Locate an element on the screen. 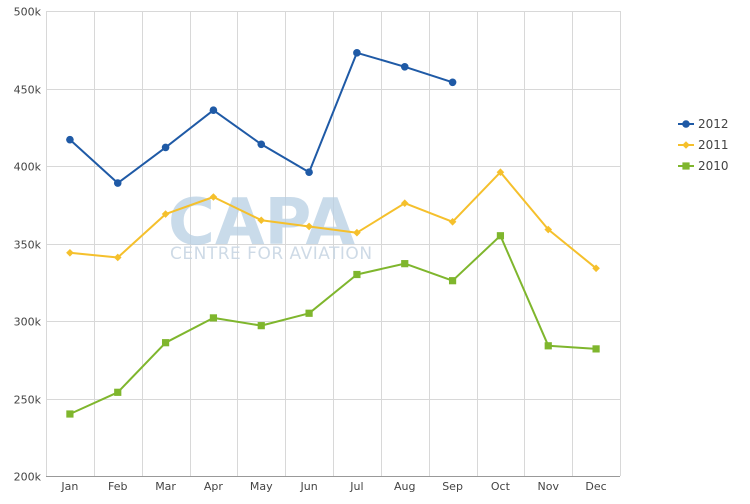 The height and width of the screenshot is (504, 750). legend-marker-2010 is located at coordinates (686, 166).